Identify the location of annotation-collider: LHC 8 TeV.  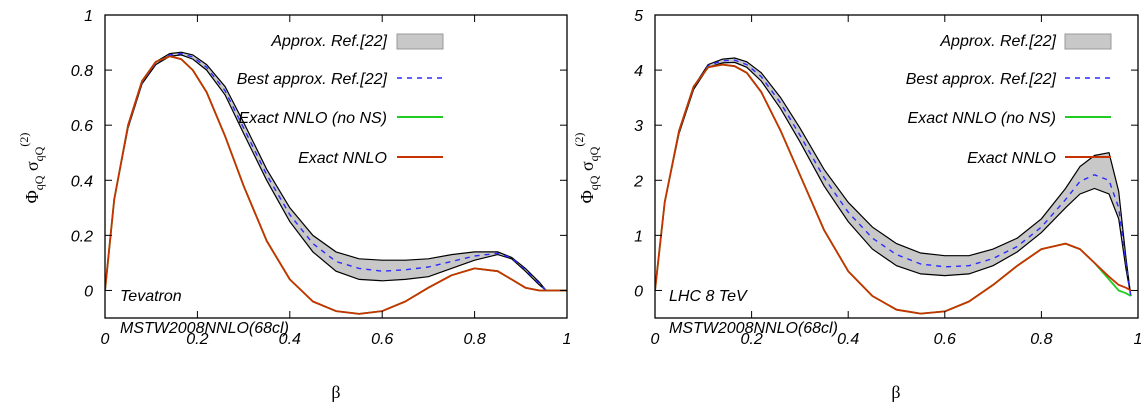
(708, 296).